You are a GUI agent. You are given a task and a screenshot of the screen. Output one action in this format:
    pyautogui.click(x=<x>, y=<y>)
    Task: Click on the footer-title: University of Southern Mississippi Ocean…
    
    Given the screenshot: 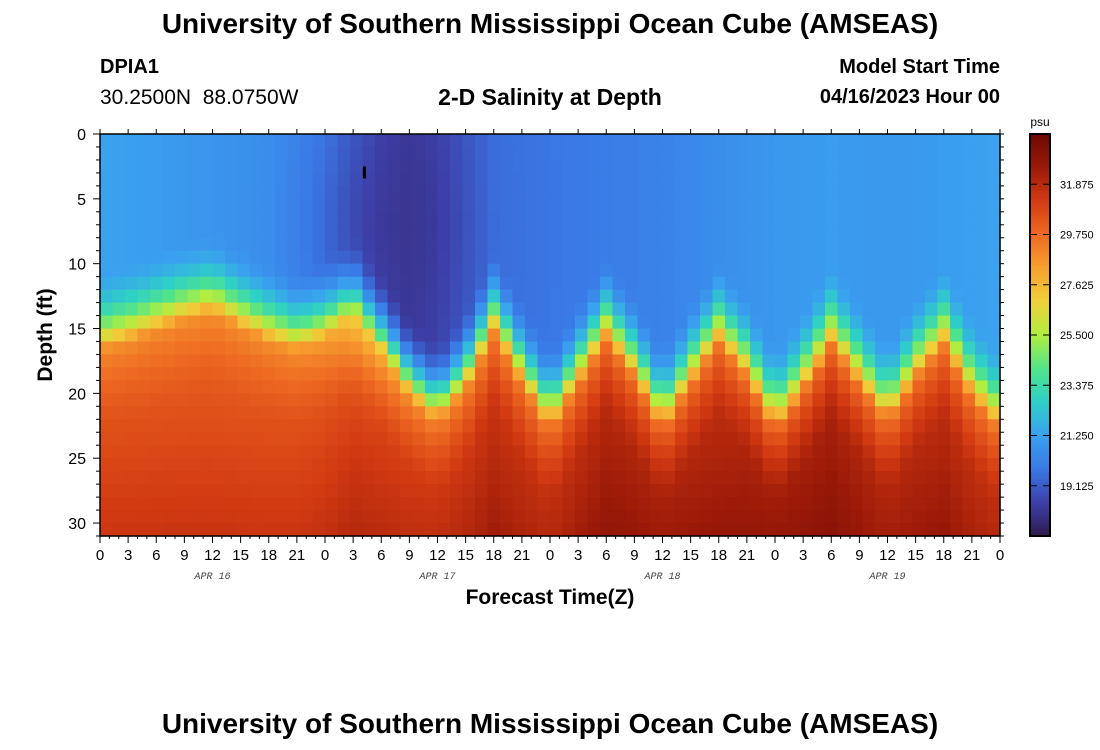 What is the action you would take?
    pyautogui.click(x=550, y=723)
    